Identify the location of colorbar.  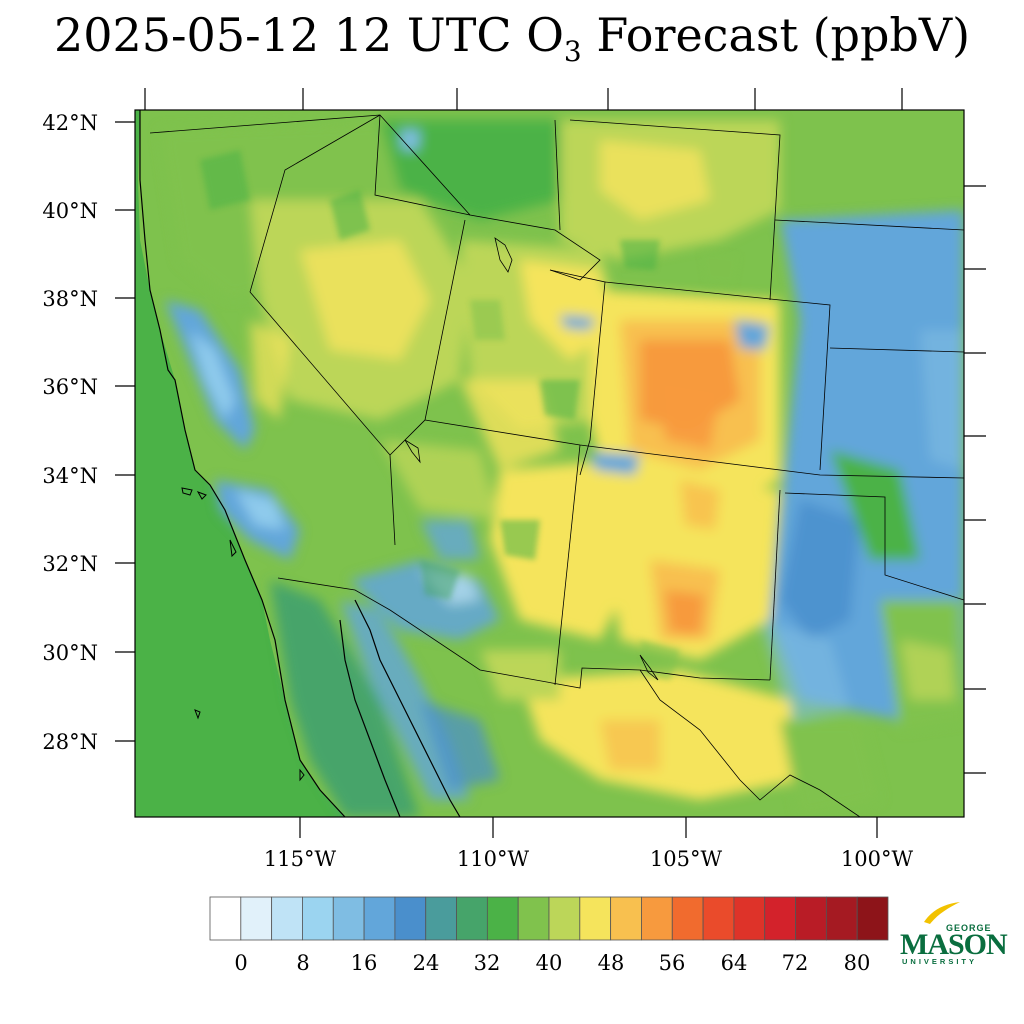
(549, 918).